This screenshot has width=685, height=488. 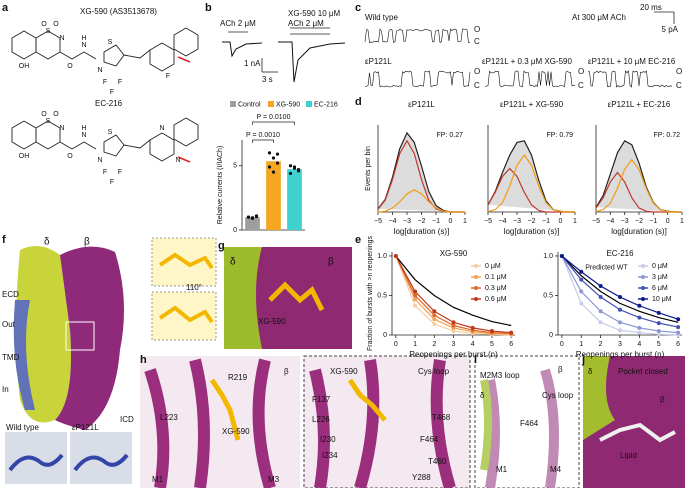 What do you see at coordinates (358, 8) in the screenshot?
I see `panel-letter: c` at bounding box center [358, 8].